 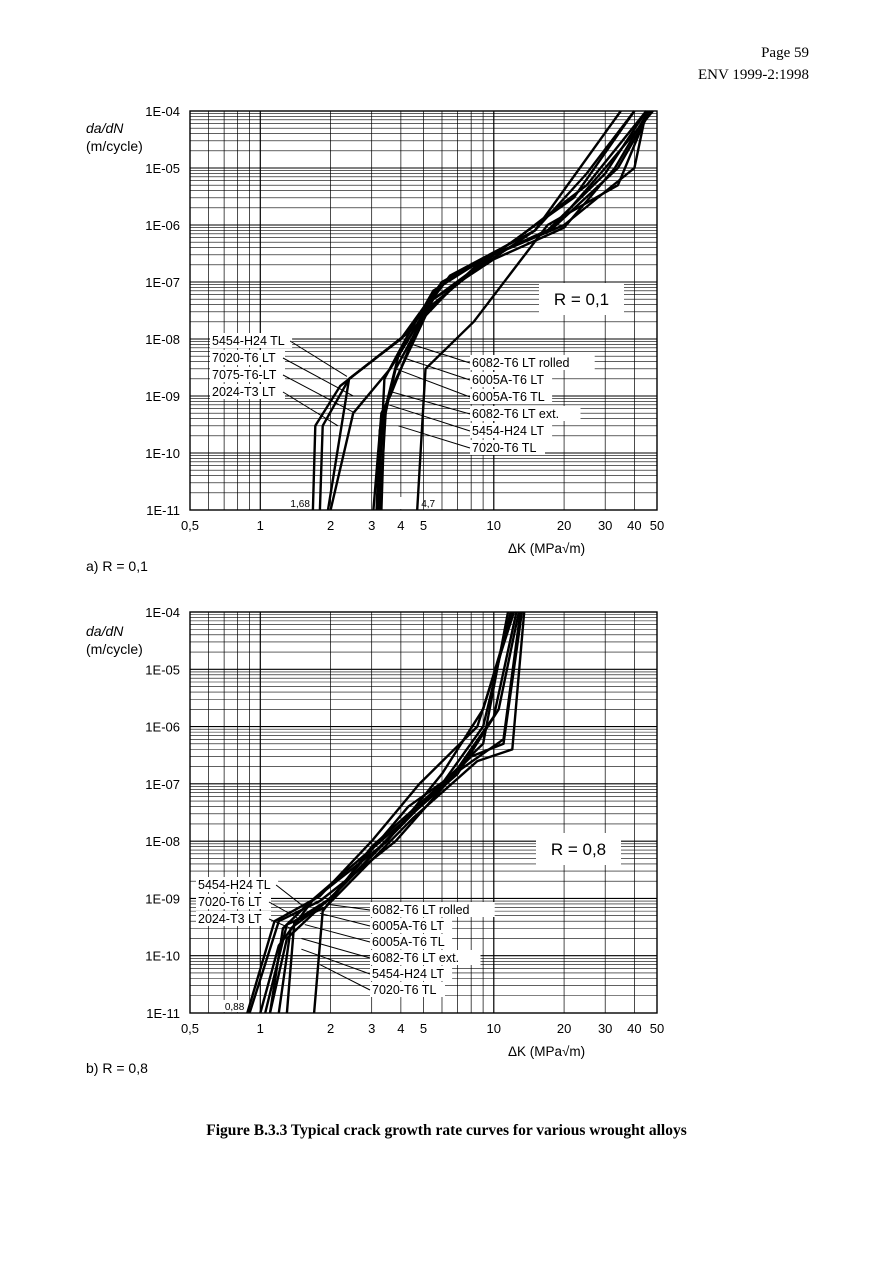 I want to click on r-value-label: R = 0,1, so click(x=581, y=299).